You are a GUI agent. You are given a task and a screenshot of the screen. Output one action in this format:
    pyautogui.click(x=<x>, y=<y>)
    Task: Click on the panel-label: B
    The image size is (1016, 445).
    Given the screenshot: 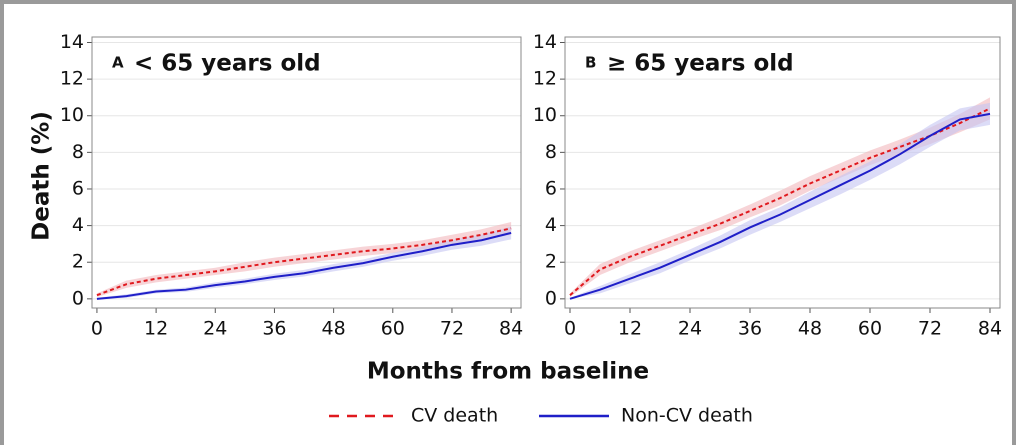 What is the action you would take?
    pyautogui.click(x=590, y=63)
    